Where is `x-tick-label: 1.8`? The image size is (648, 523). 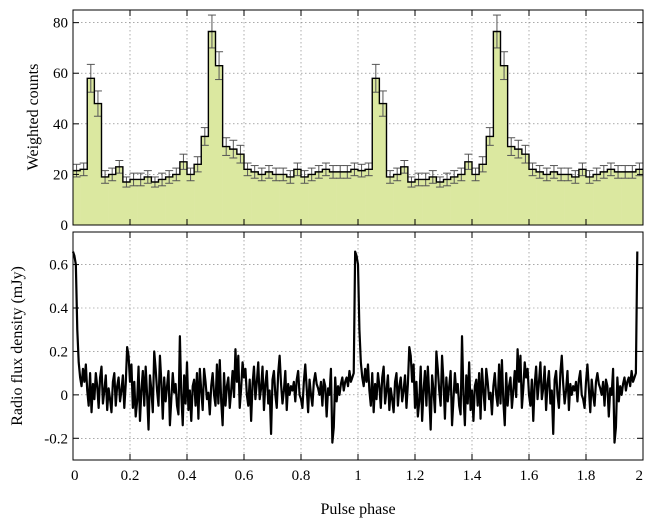
x-tick-label: 1.8 is located at coordinates (586, 476).